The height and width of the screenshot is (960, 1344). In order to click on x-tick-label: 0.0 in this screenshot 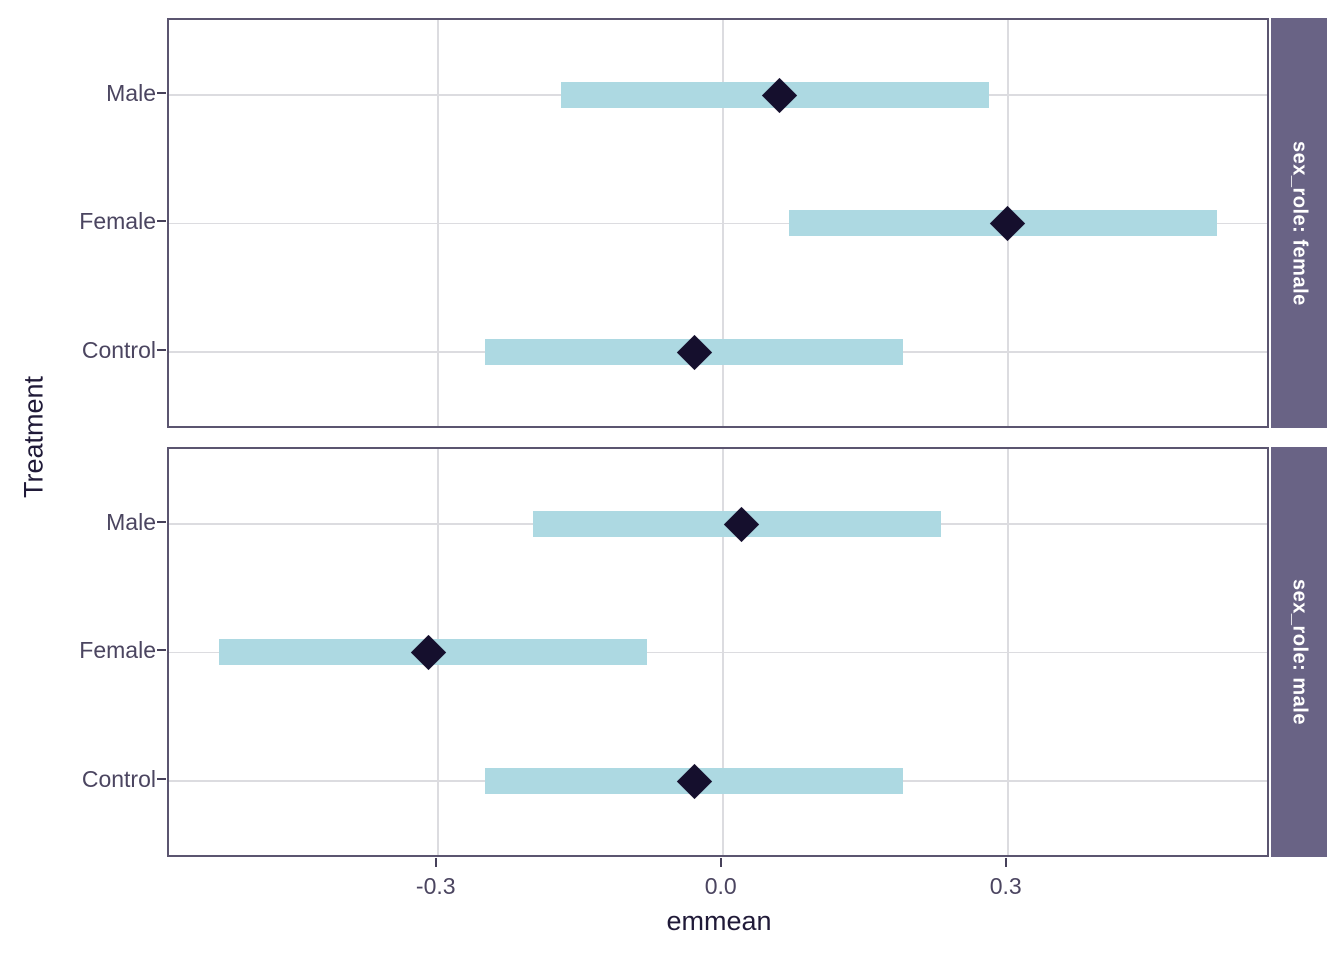, I will do `click(720, 886)`.